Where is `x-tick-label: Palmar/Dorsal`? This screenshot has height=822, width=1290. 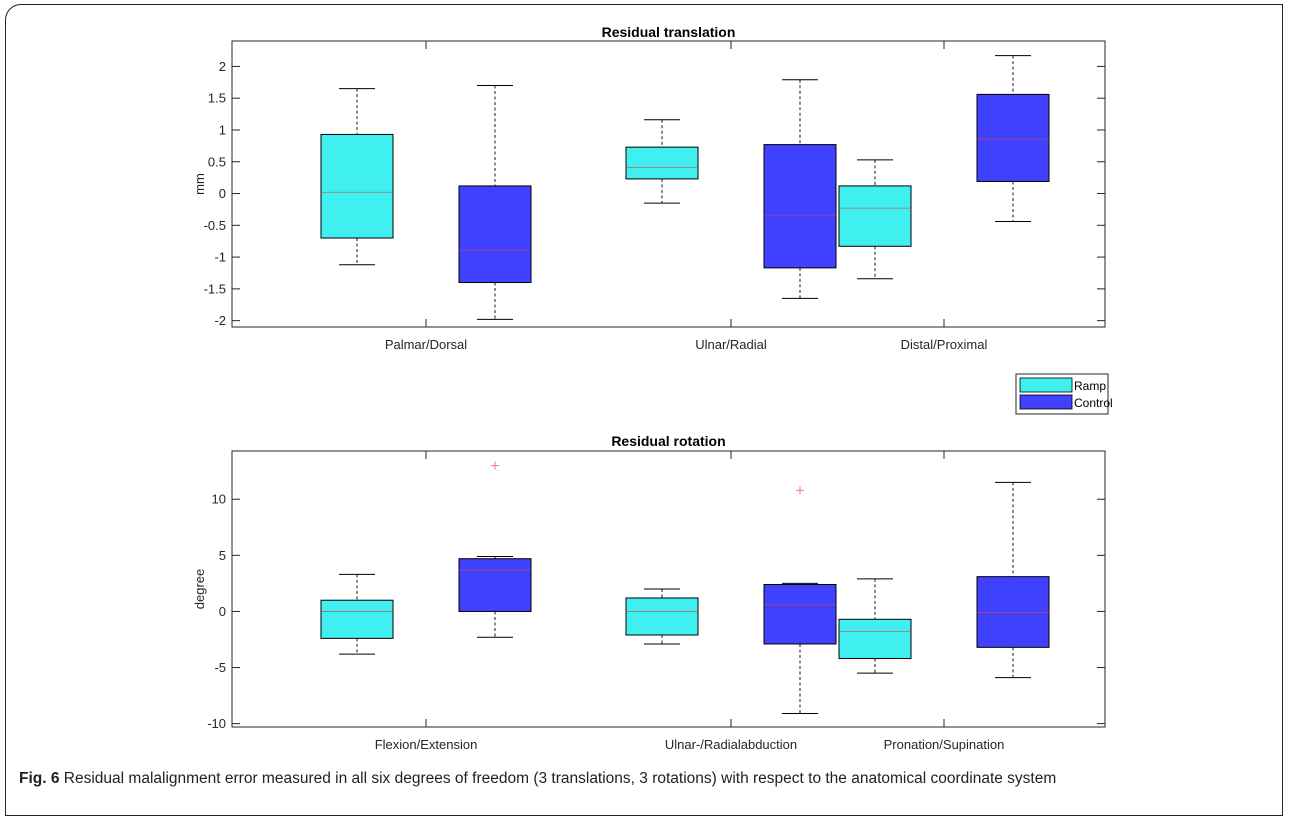
x-tick-label: Palmar/Dorsal is located at coordinates (426, 344).